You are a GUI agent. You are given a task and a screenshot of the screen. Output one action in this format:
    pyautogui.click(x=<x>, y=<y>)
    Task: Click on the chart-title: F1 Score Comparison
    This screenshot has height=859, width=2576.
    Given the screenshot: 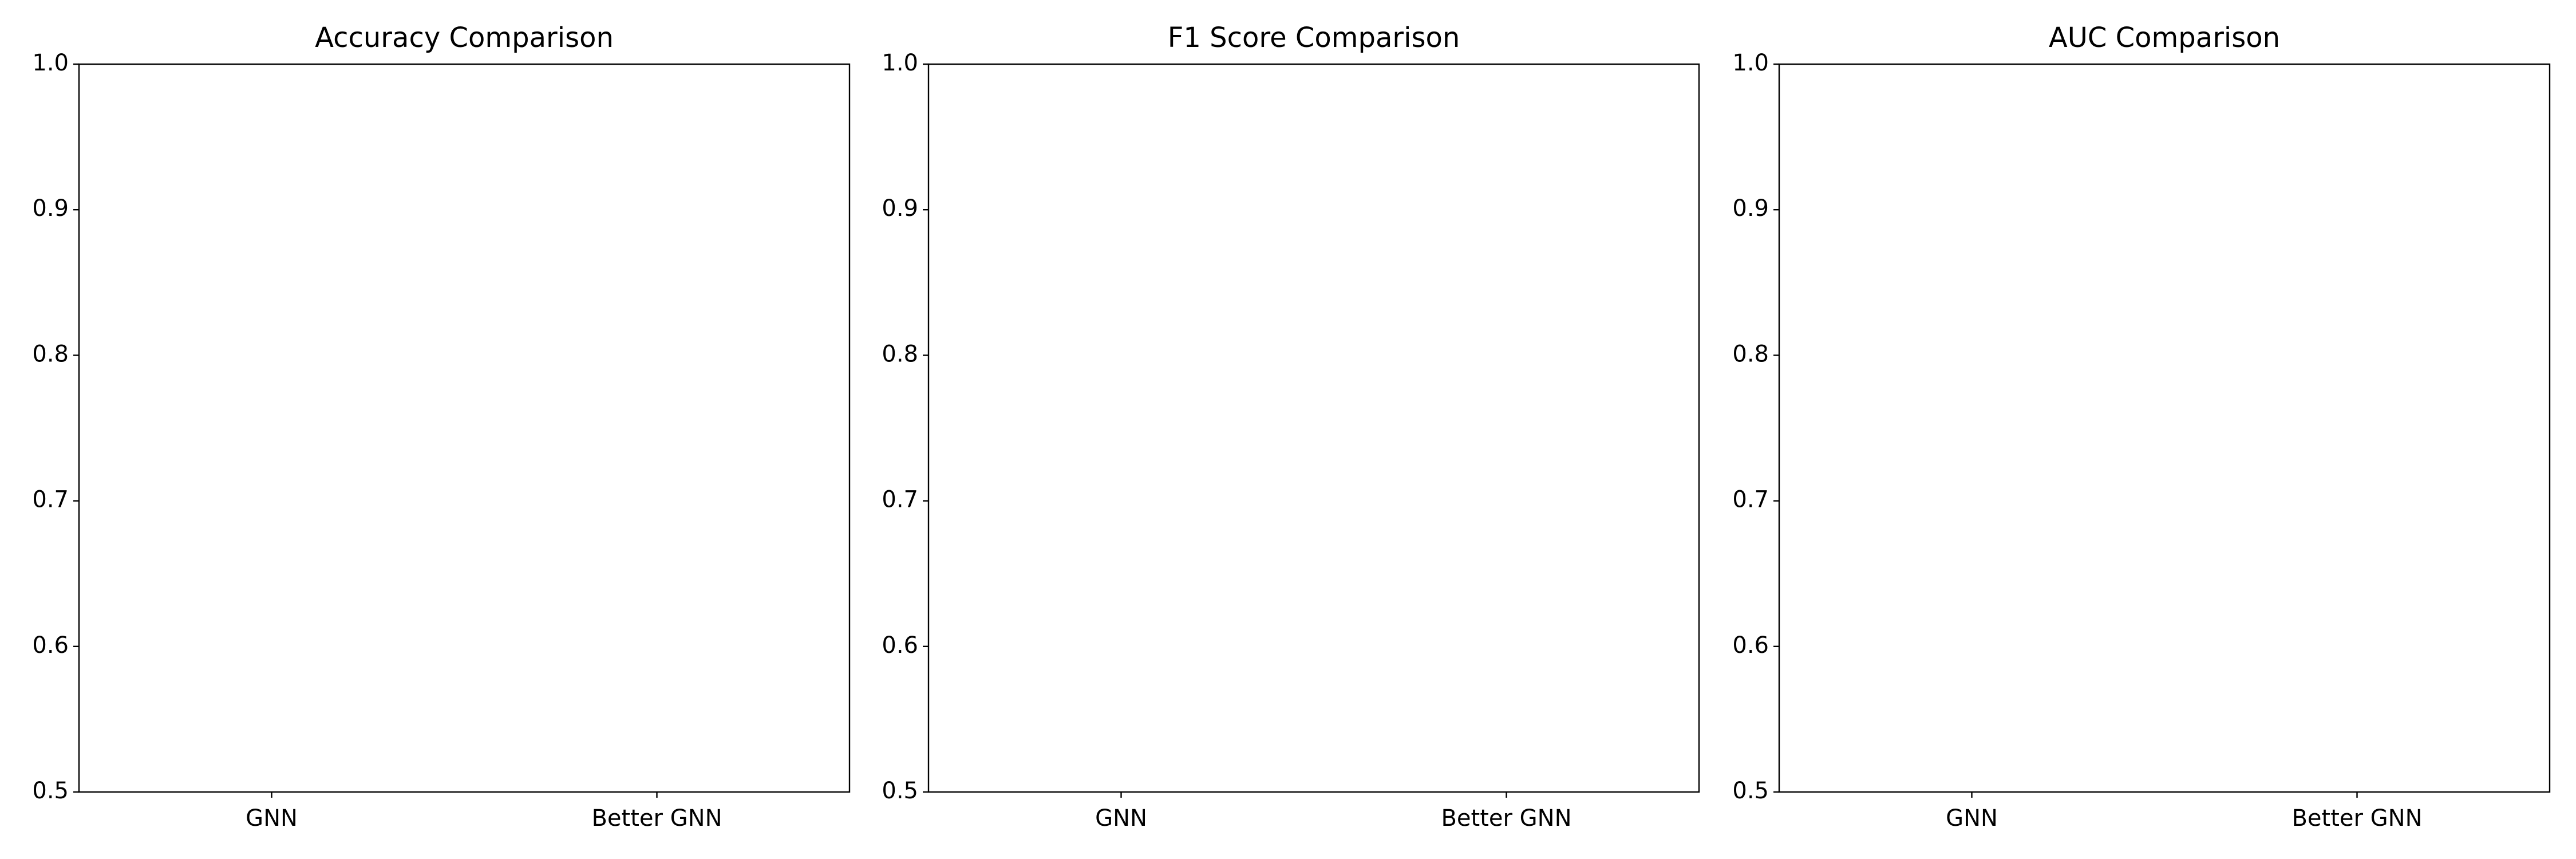 What is the action you would take?
    pyautogui.click(x=1314, y=38)
    